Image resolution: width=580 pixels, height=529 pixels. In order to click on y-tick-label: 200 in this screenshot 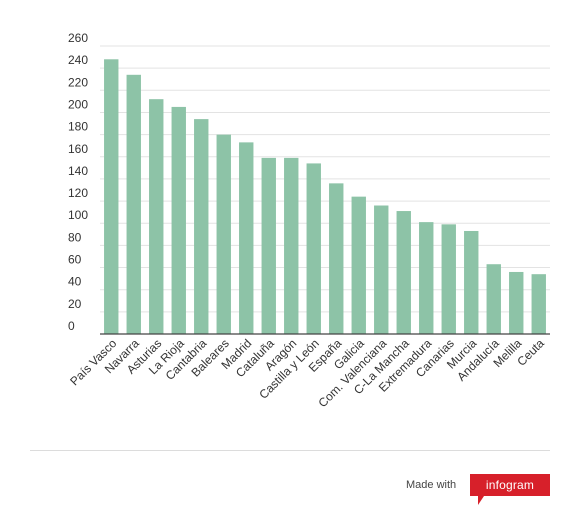, I will do `click(78, 104)`.